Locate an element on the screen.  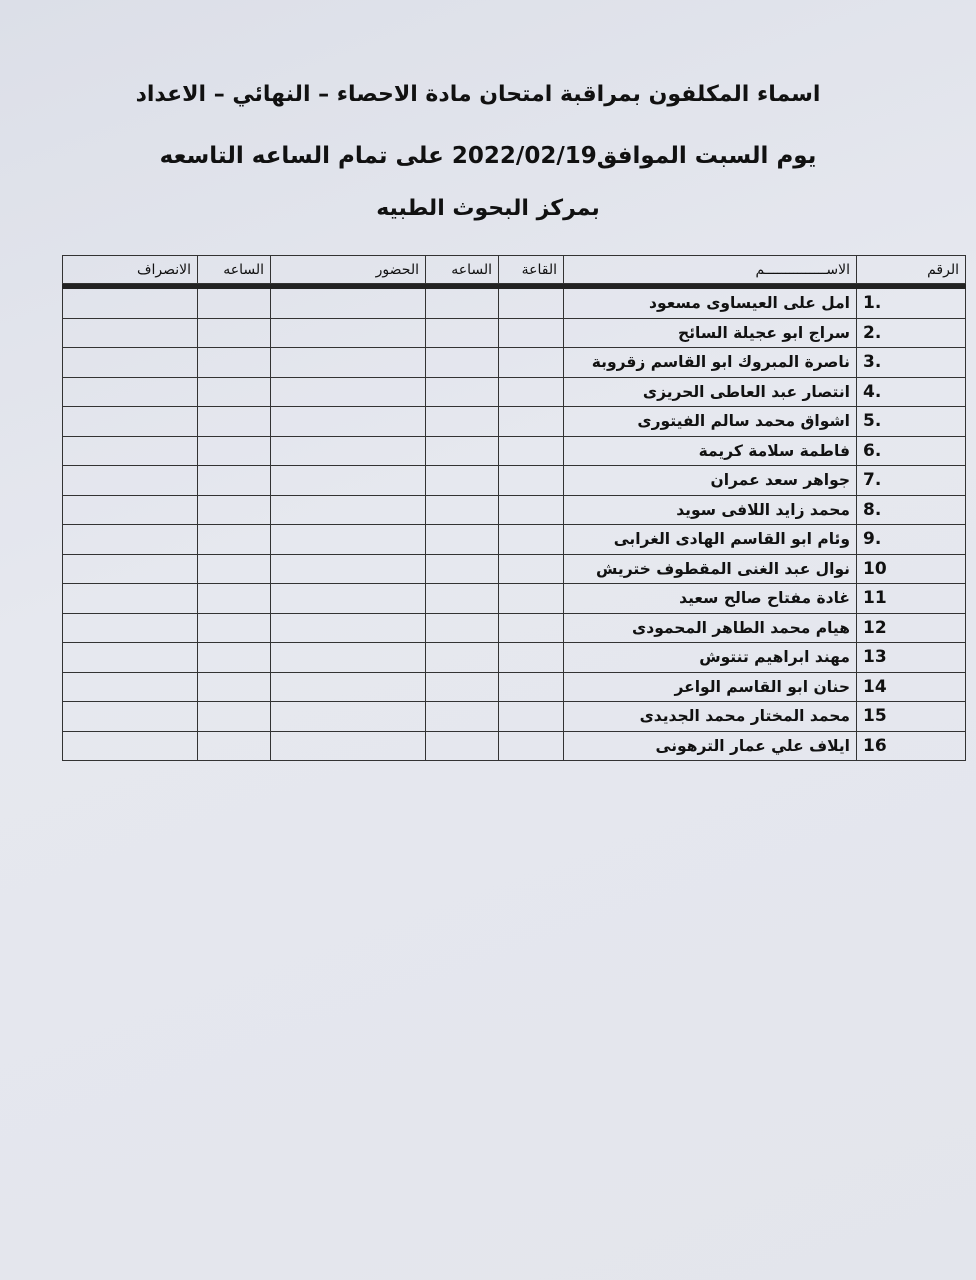
table-row: 16 ايلاف علي عمار الترهونى is located at coordinates (514, 745).